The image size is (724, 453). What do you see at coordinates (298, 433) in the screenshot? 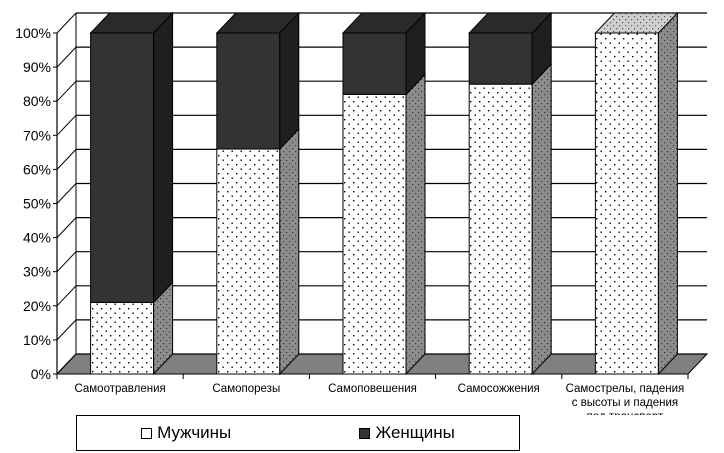
I see `chart-legend: Мужчины Женщины` at bounding box center [298, 433].